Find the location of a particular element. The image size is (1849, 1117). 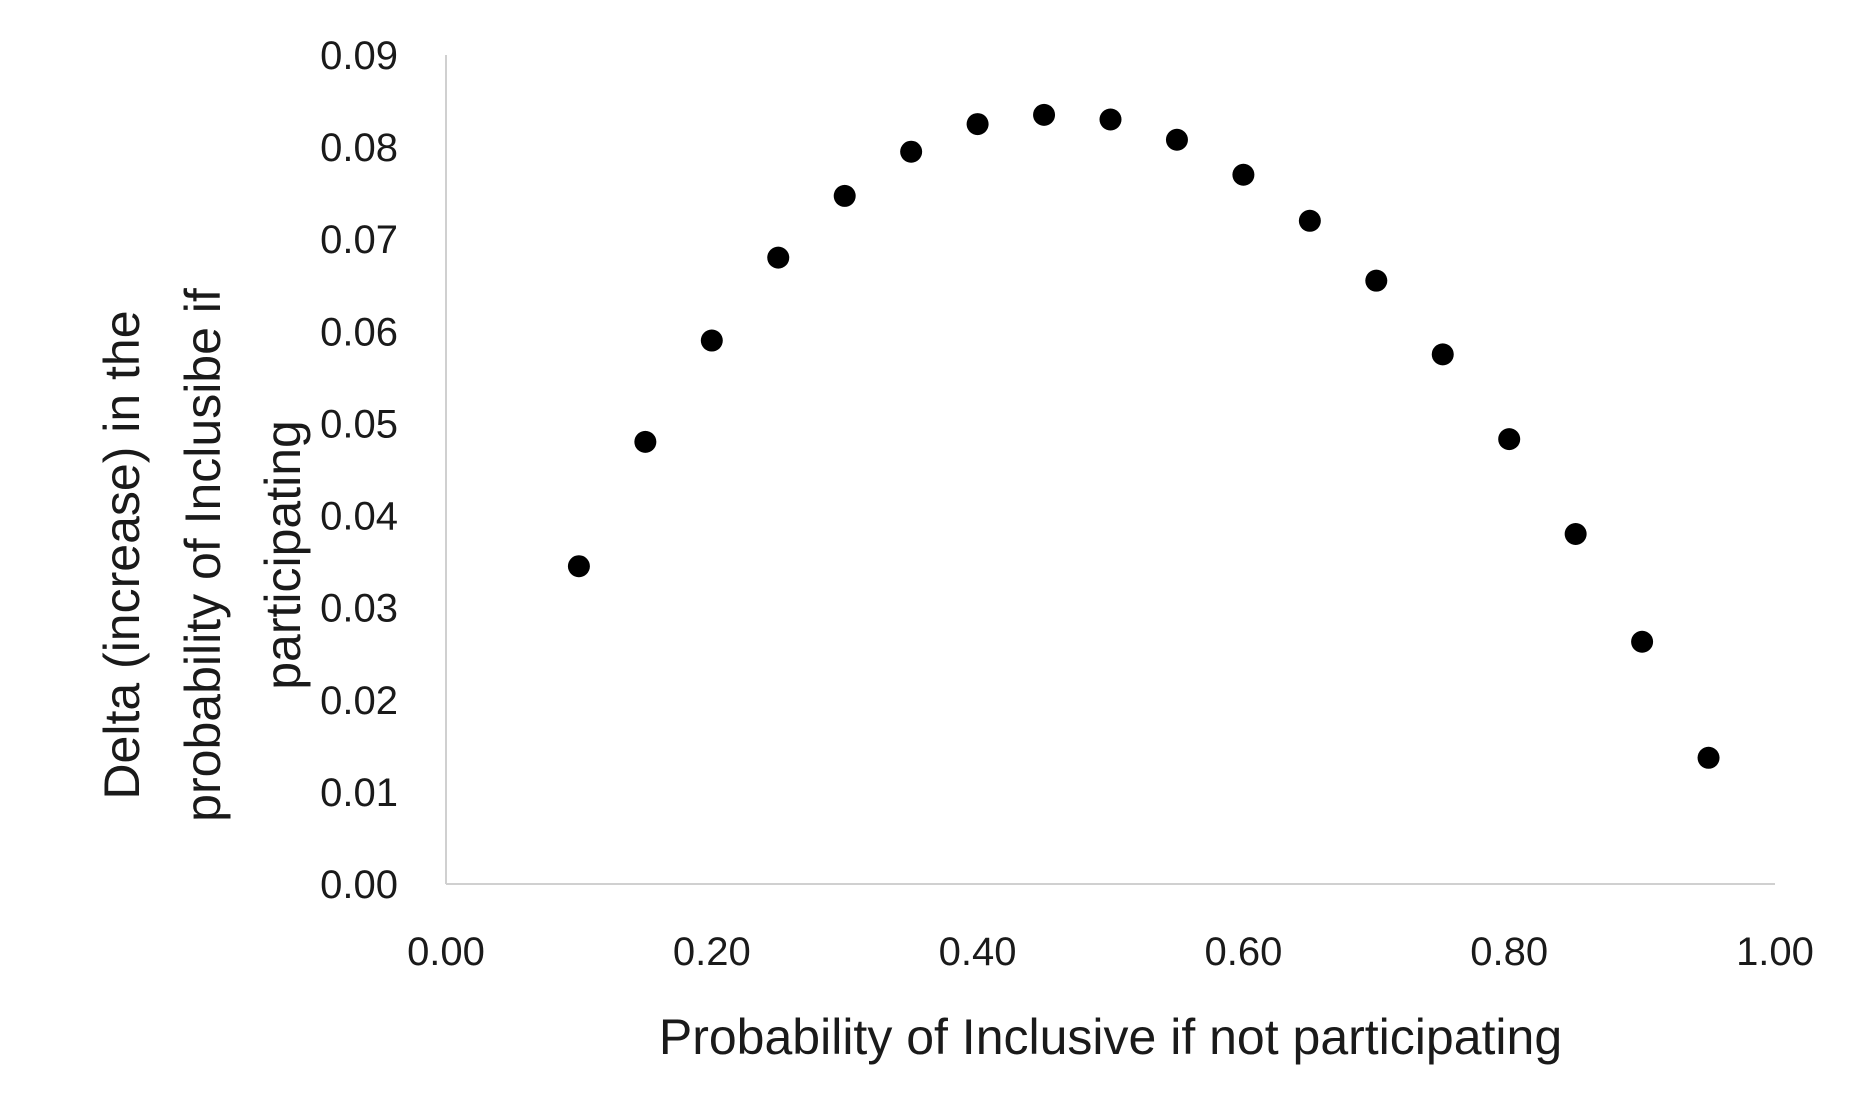

y-tick-label: 0.04 is located at coordinates (359, 517).